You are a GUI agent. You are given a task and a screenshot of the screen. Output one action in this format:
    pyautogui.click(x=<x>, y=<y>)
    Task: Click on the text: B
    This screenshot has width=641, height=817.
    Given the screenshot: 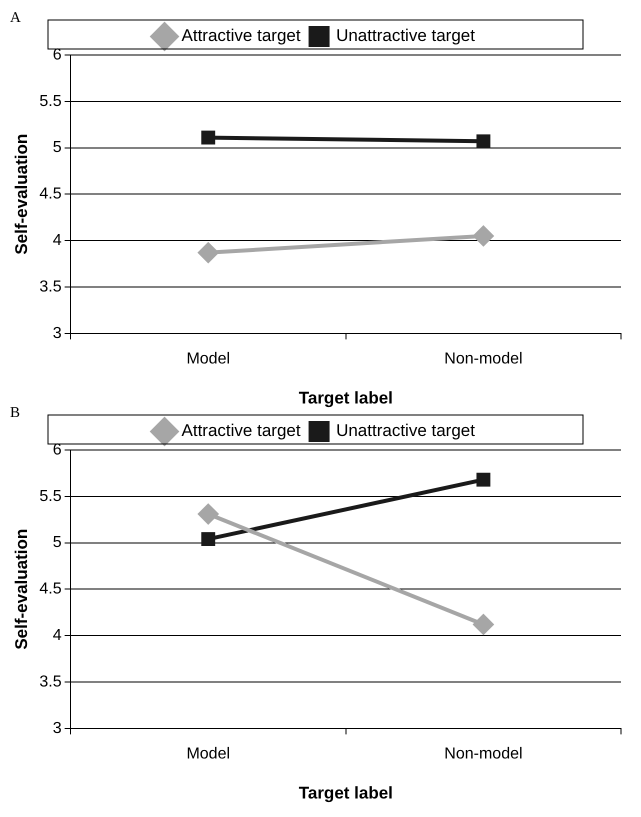 What is the action you would take?
    pyautogui.click(x=15, y=413)
    